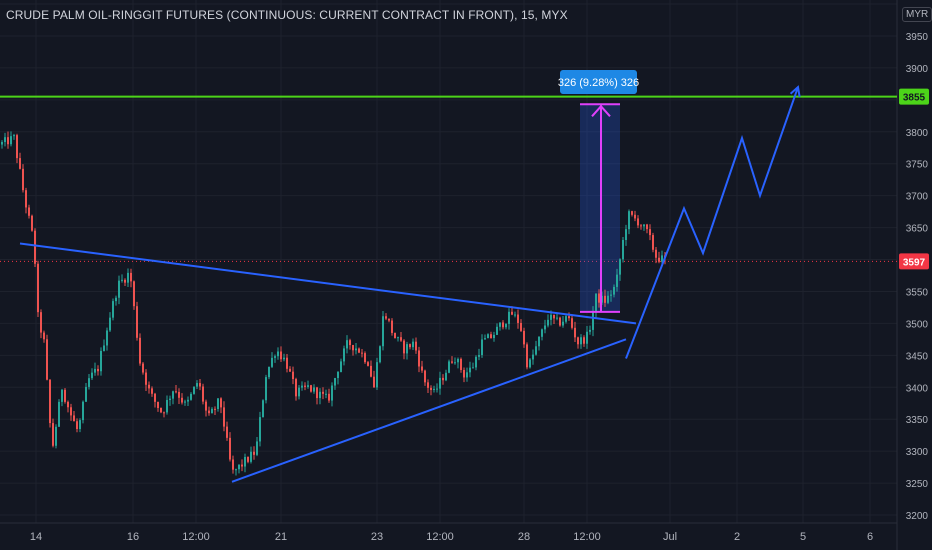 Image resolution: width=932 pixels, height=550 pixels. I want to click on trendline-ascending, so click(429, 410).